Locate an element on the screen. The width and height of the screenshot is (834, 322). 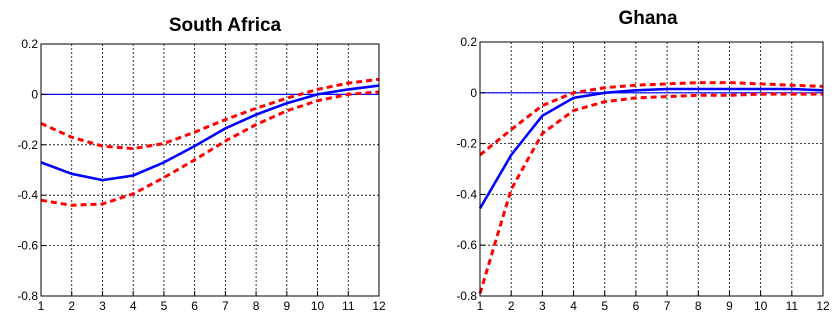
series-lower-band is located at coordinates (210, 148).